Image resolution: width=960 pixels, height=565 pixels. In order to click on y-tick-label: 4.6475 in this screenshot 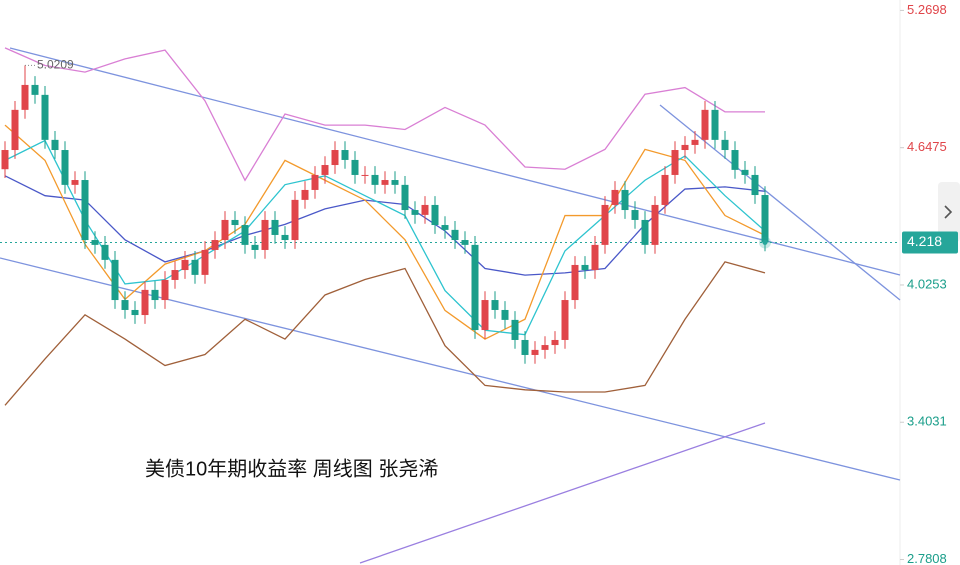, I will do `click(927, 146)`.